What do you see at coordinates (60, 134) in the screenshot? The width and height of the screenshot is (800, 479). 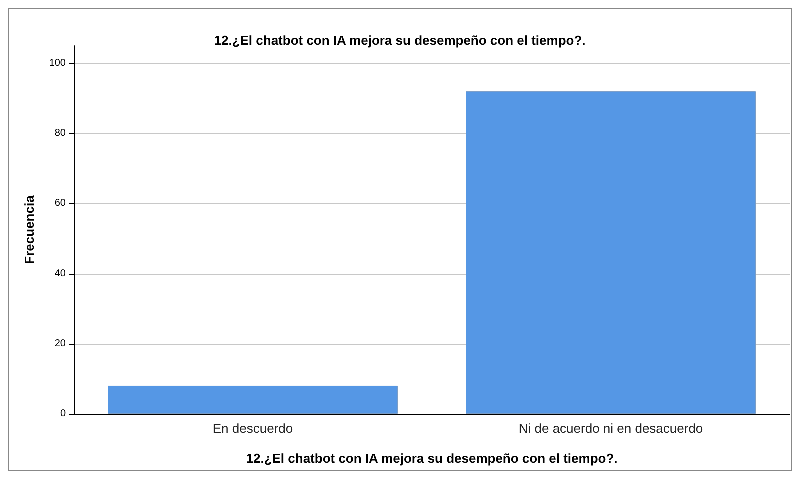 I see `y-tick-label: 80` at bounding box center [60, 134].